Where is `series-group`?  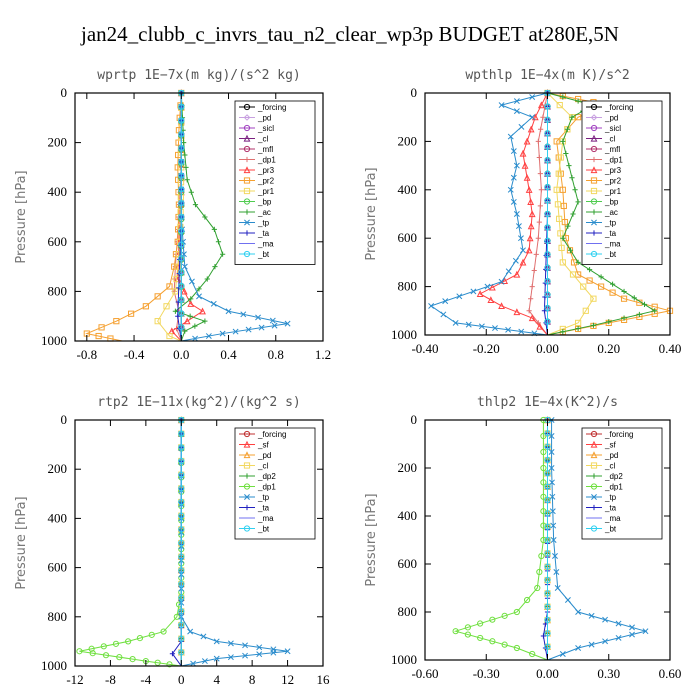 series-group is located at coordinates (551, 213).